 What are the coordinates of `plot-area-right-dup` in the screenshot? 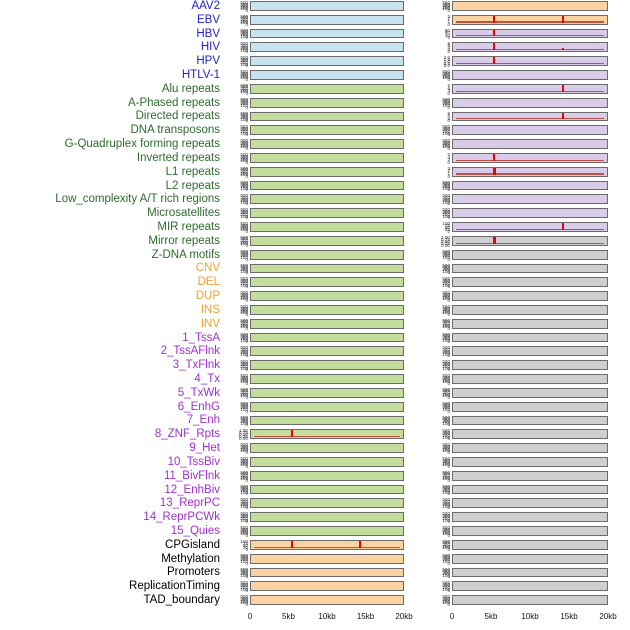 It's located at (530, 296).